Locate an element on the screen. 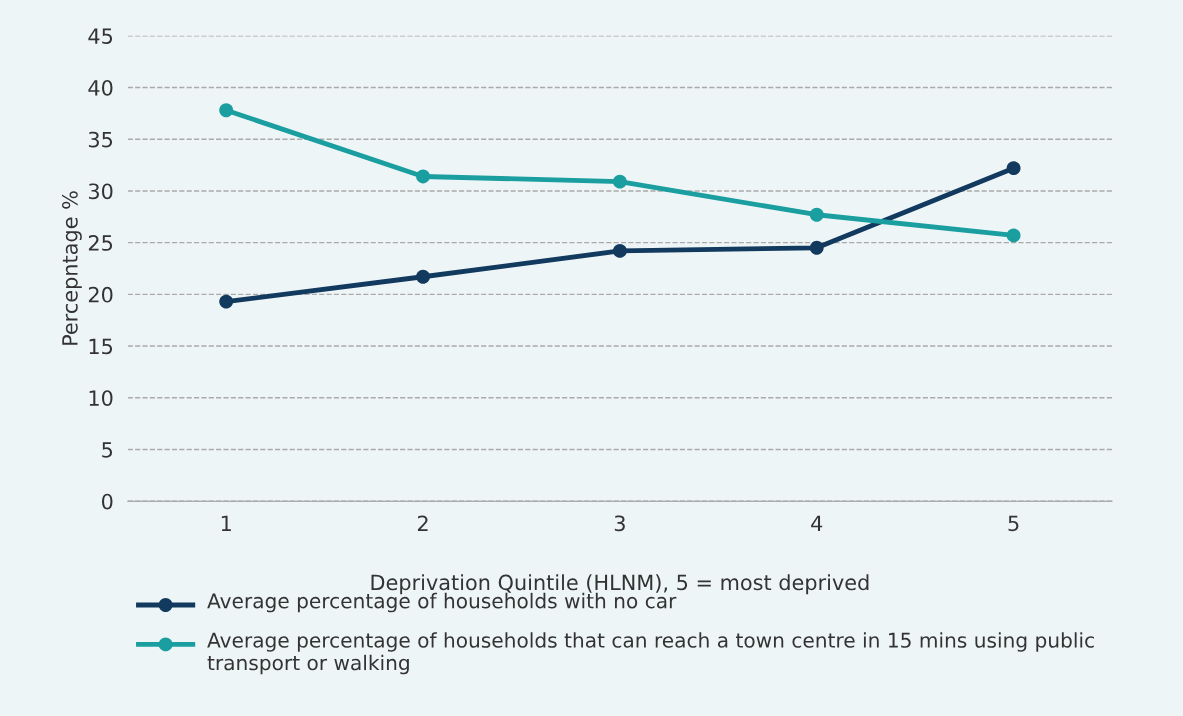  x-tick-label: 5 is located at coordinates (1013, 523).